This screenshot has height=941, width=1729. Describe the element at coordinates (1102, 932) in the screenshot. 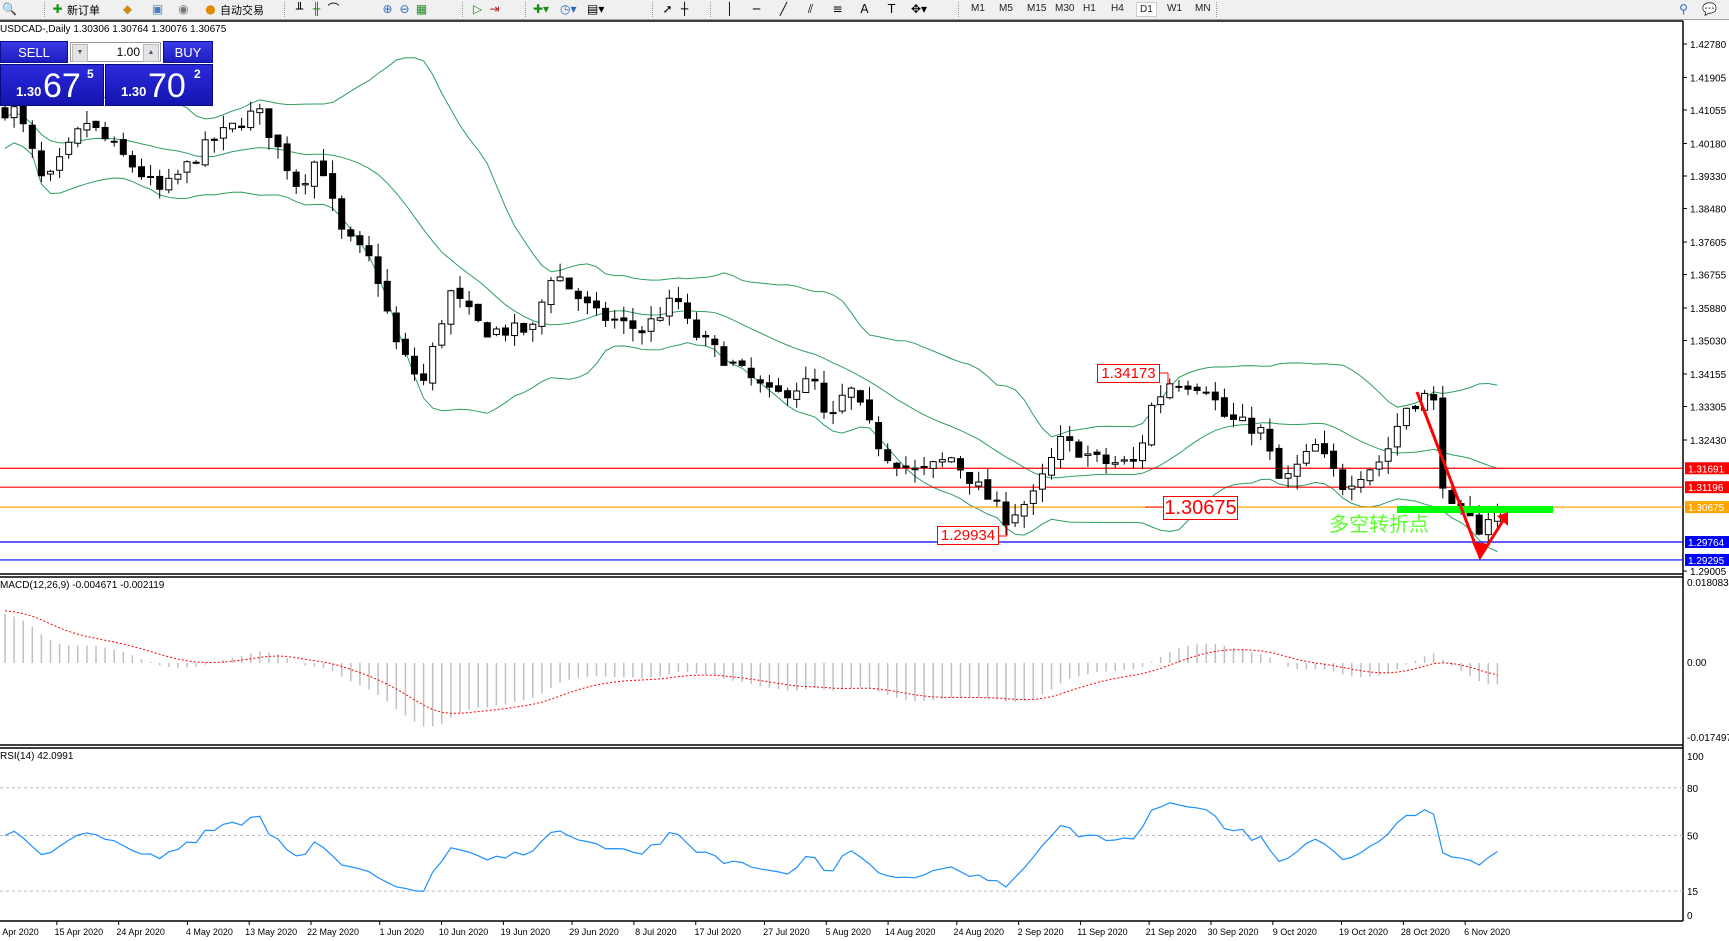

I see `date-label: 11 Sep 2020` at that location.